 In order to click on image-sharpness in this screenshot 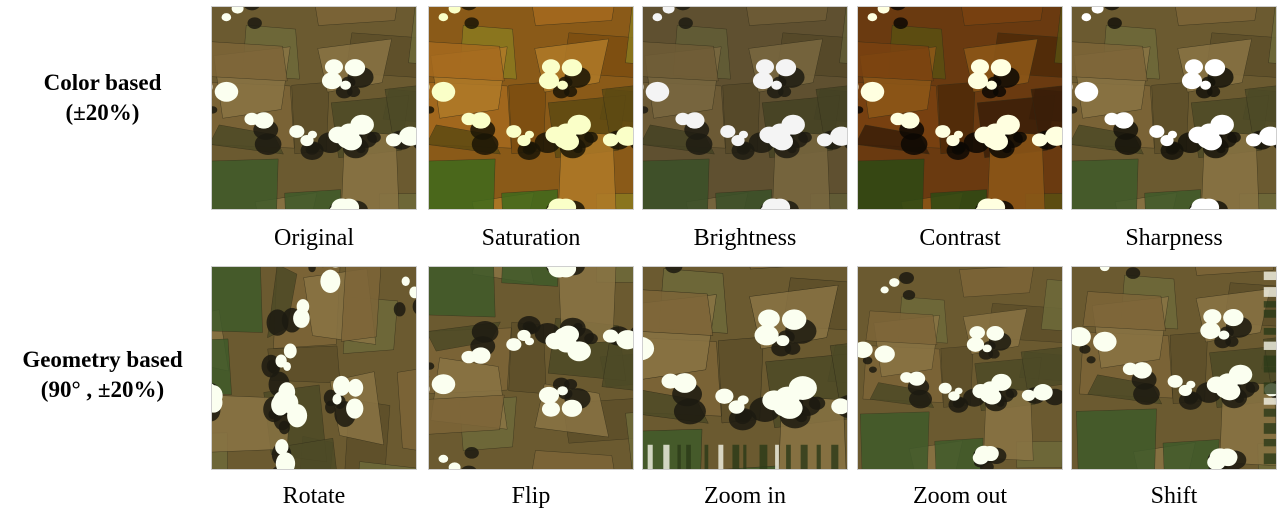, I will do `click(1174, 108)`.